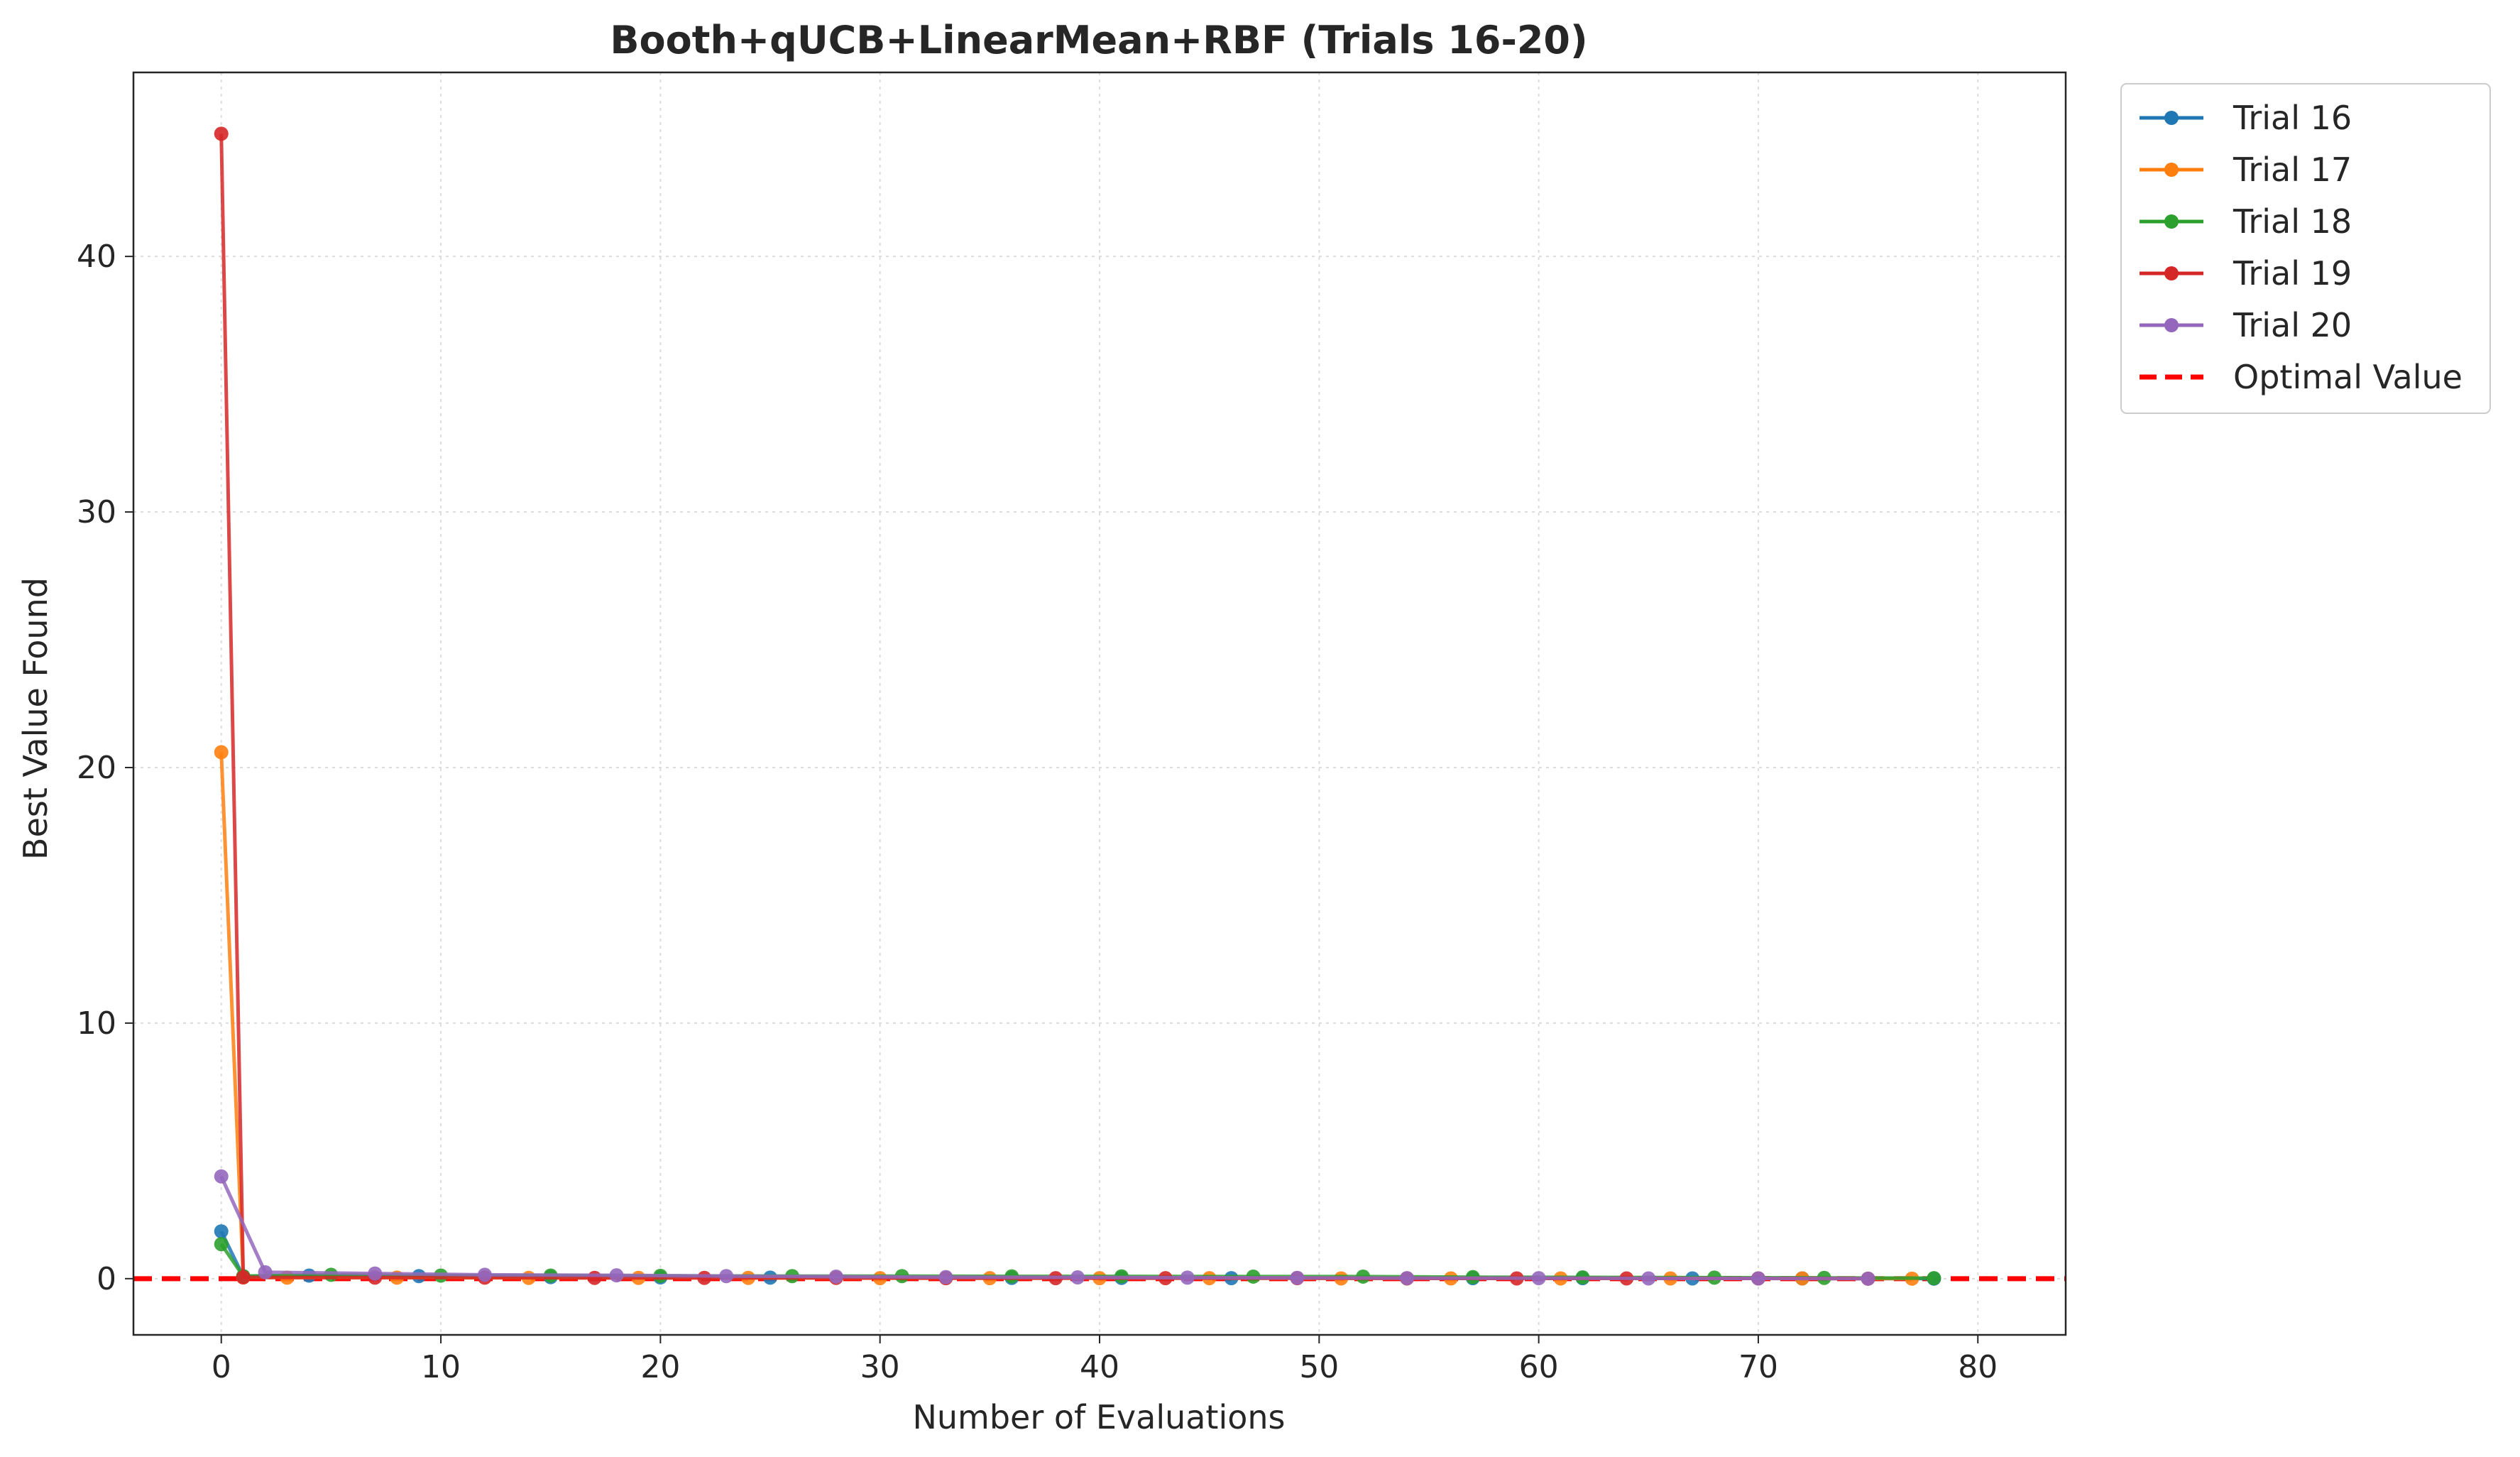 The width and height of the screenshot is (2520, 1457). I want to click on legend-label-5: Optimal Value, so click(2348, 377).